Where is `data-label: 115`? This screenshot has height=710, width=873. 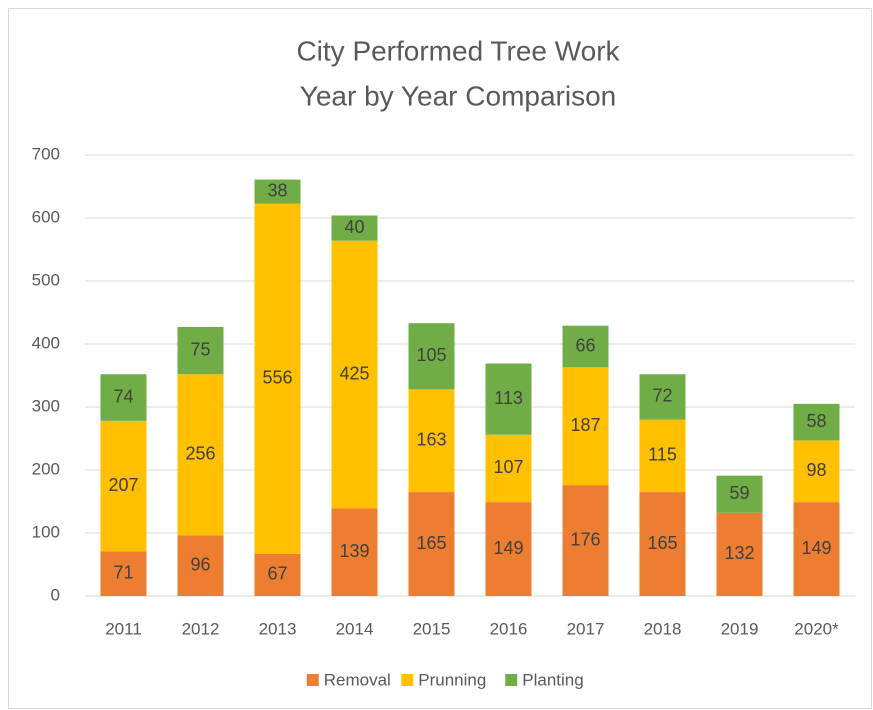
data-label: 115 is located at coordinates (662, 455).